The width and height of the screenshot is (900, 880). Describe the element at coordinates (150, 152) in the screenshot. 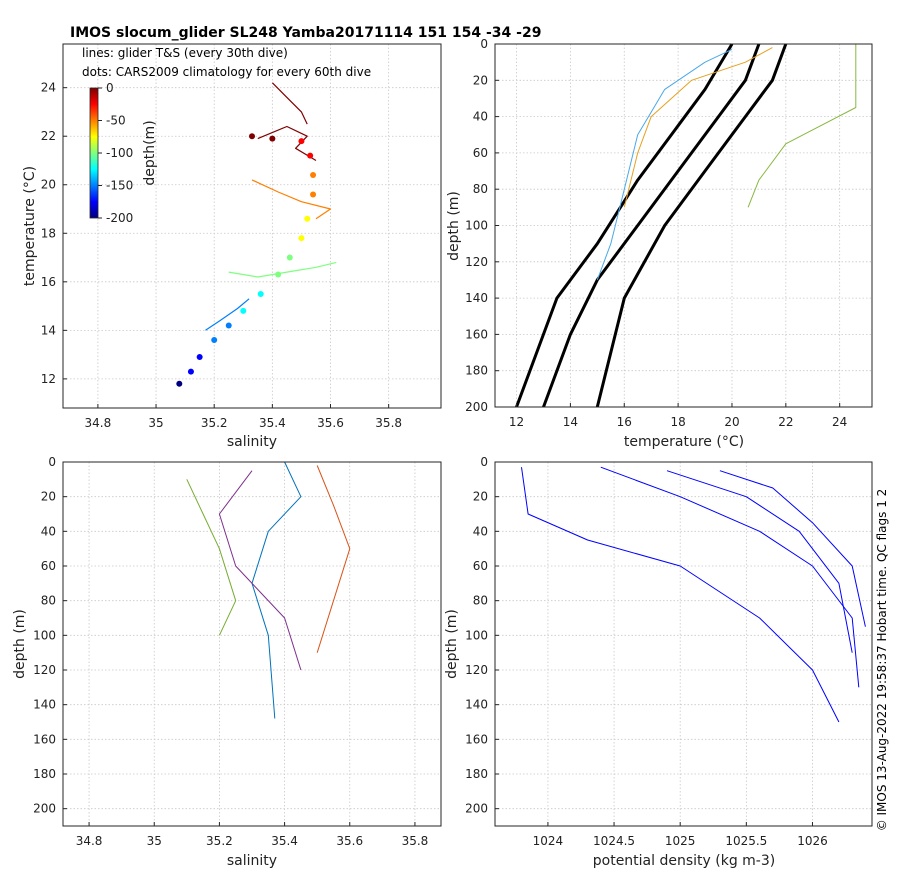

I see `colorbar-label: depth(m)` at that location.